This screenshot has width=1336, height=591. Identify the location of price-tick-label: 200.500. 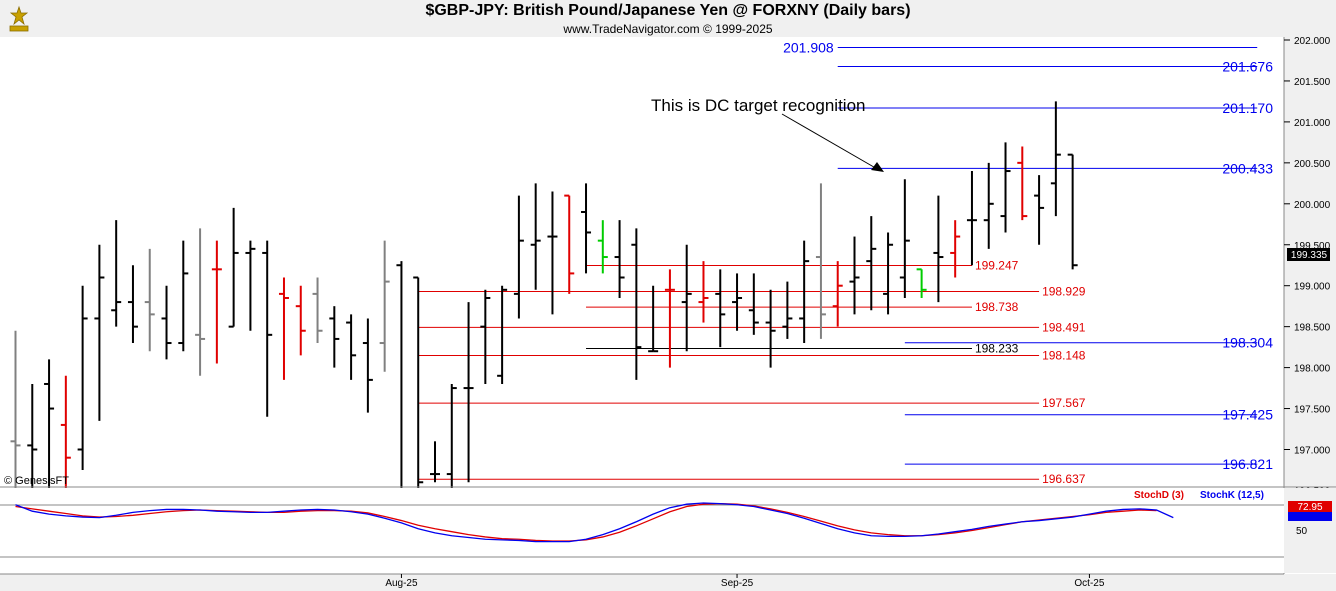
(1312, 164).